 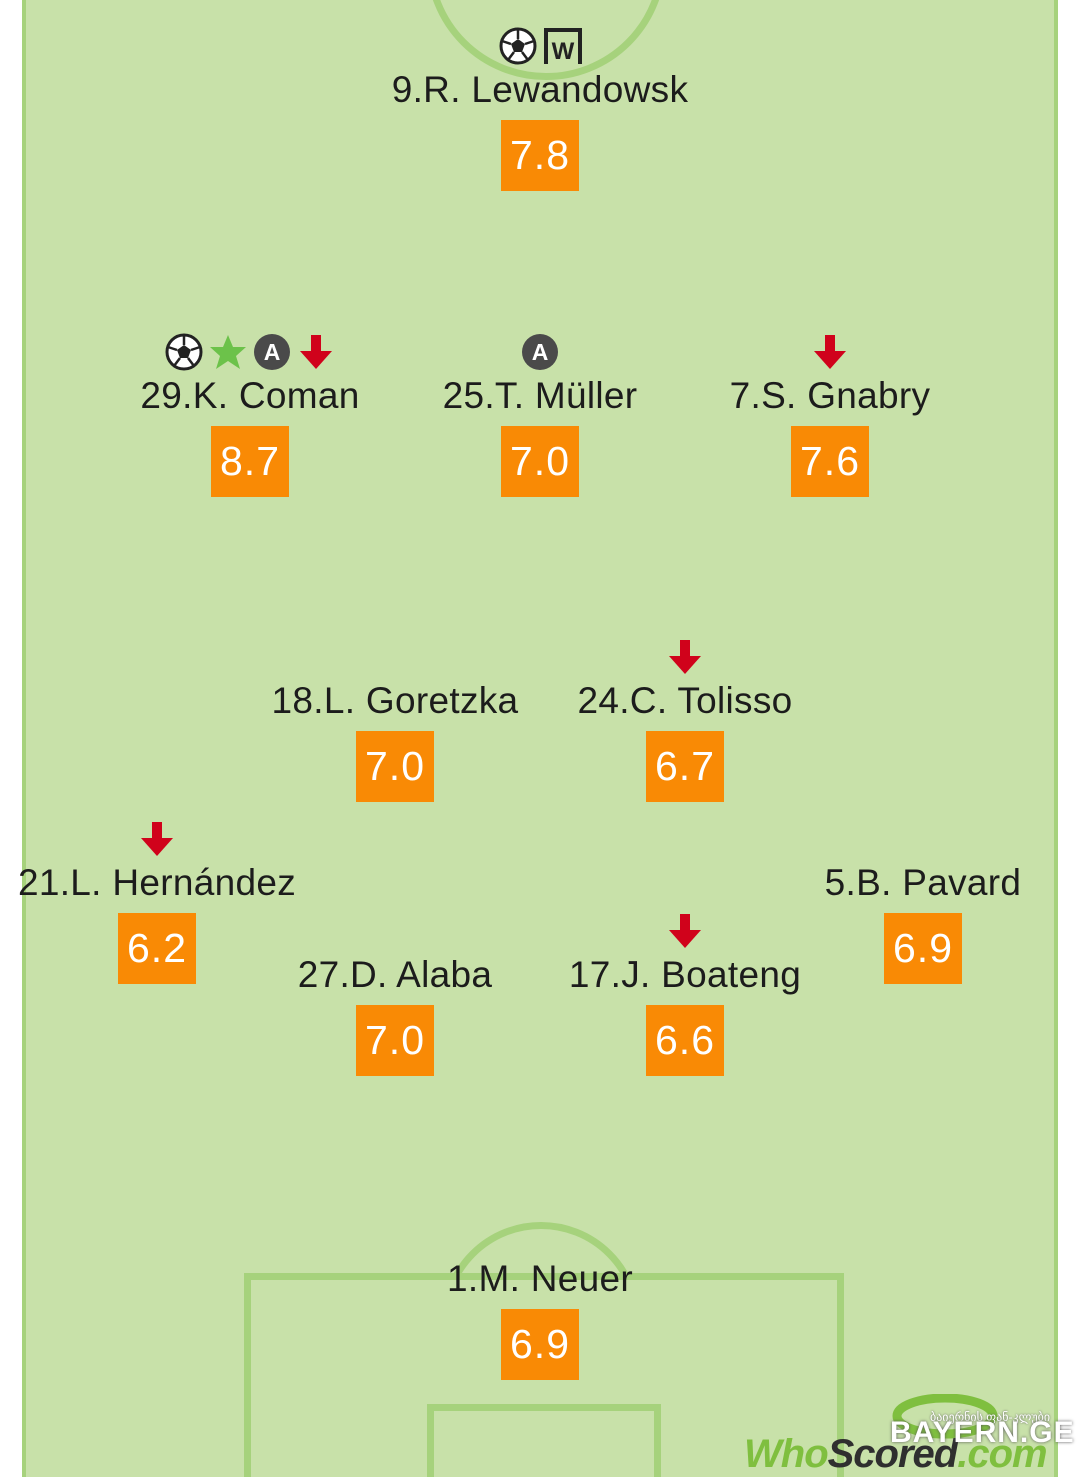 What do you see at coordinates (540, 89) in the screenshot?
I see `player-name: 9.R. Lewandowsk` at bounding box center [540, 89].